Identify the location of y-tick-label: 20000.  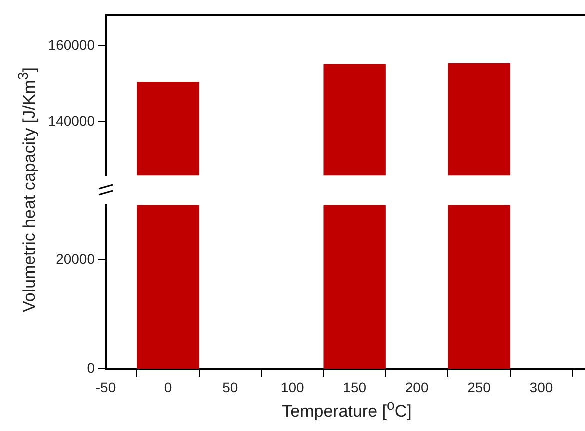
(76, 258).